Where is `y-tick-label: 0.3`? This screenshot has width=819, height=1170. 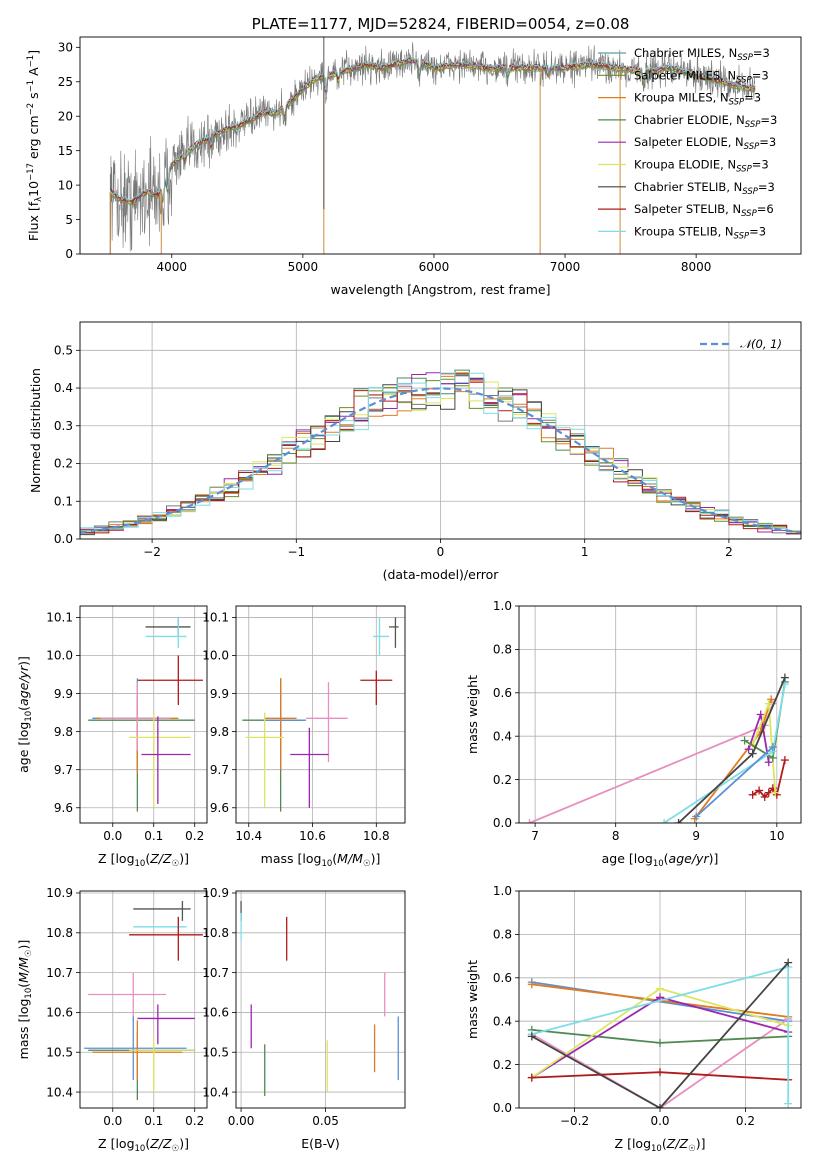 y-tick-label: 0.3 is located at coordinates (63, 426).